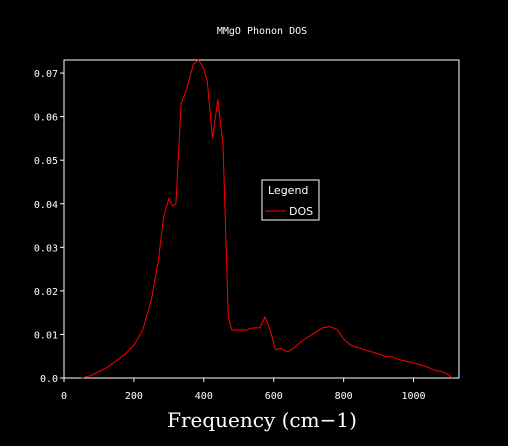  I want to click on y-tick-label: 0.01, so click(46, 335).